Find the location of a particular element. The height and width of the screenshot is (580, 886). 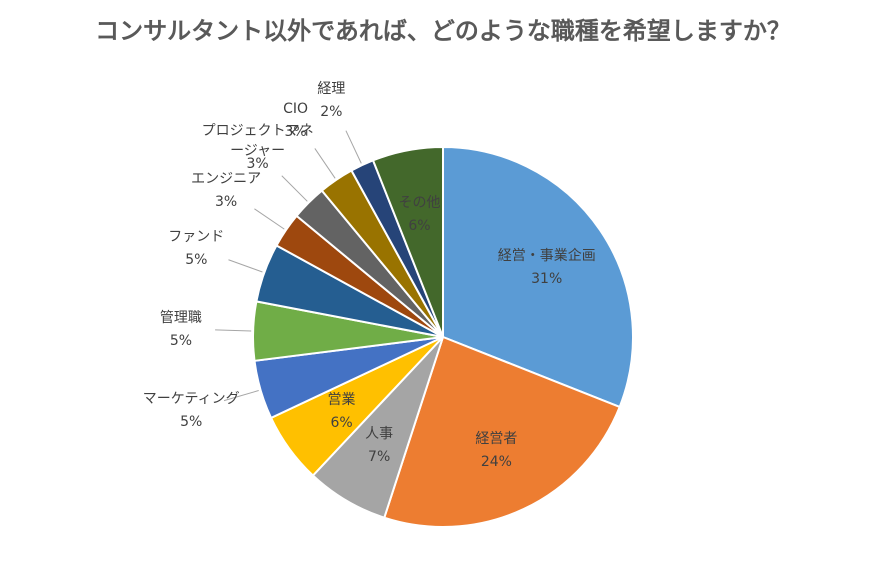

slice-value-label: 24% is located at coordinates (496, 462).